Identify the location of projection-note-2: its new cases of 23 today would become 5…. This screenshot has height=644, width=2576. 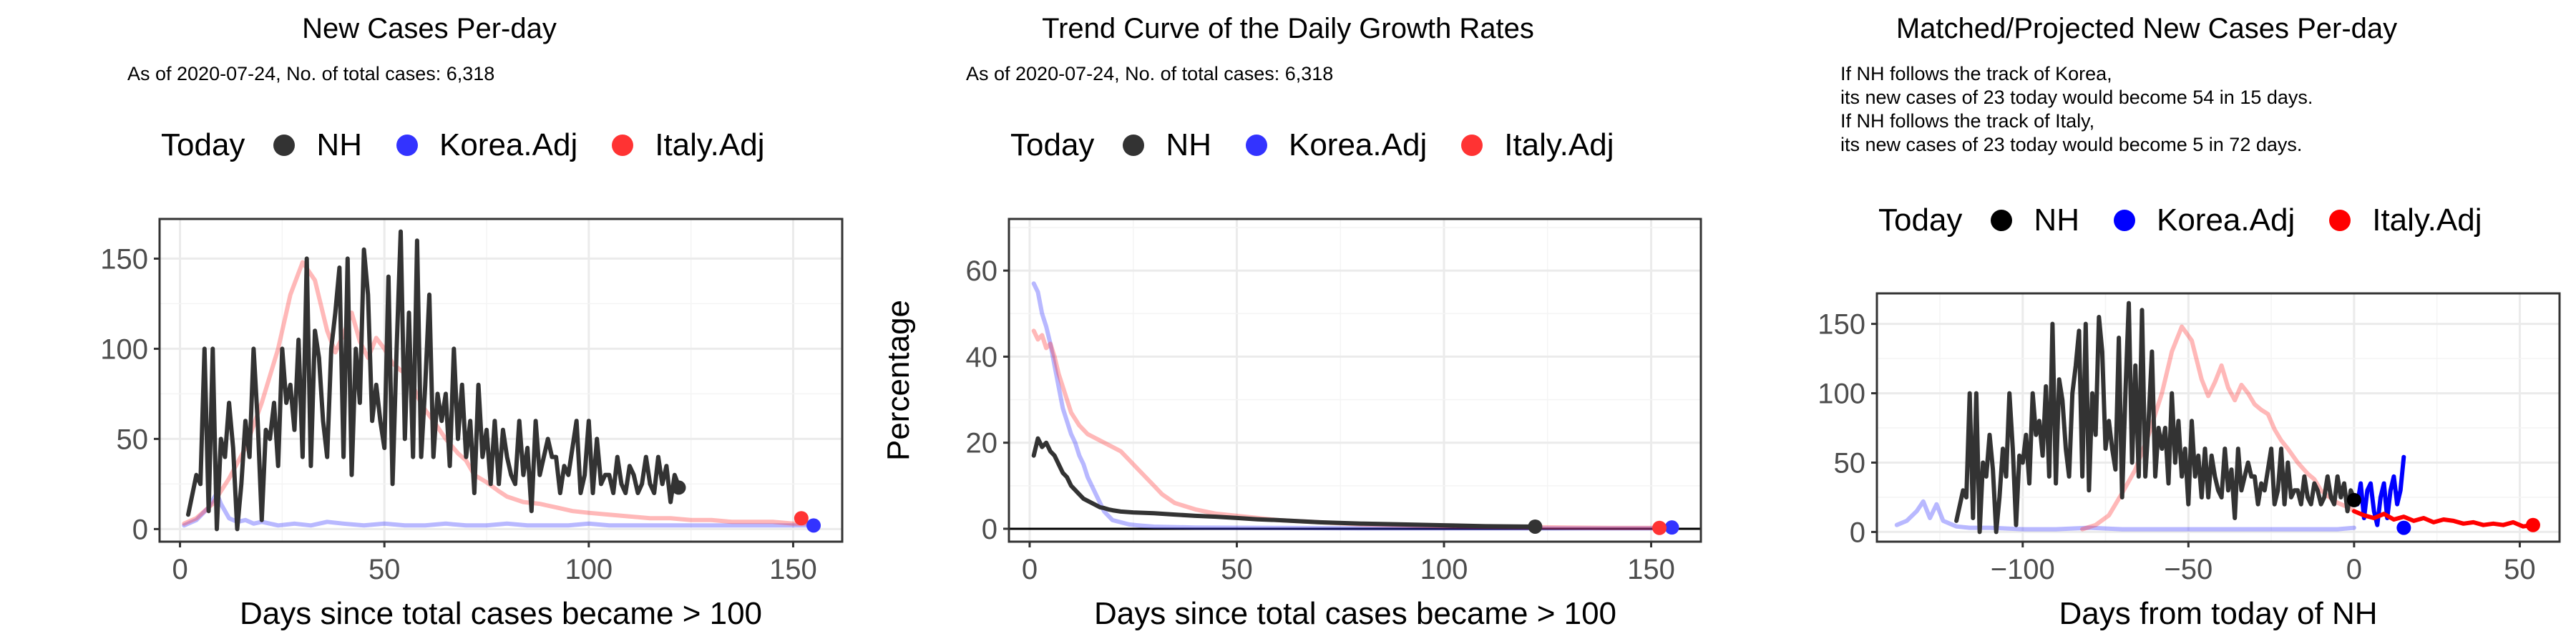
(2076, 97).